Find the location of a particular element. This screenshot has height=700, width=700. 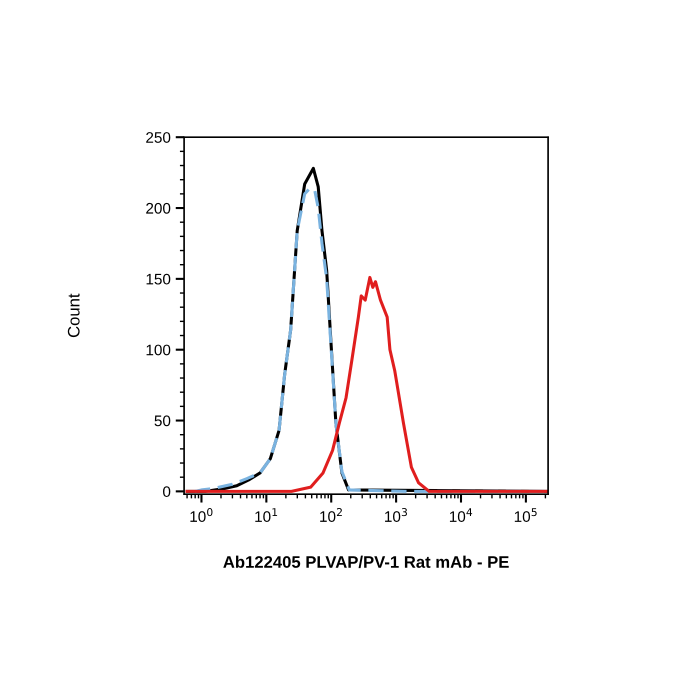

x-tick-label: 10$^{3}$ is located at coordinates (396, 515).